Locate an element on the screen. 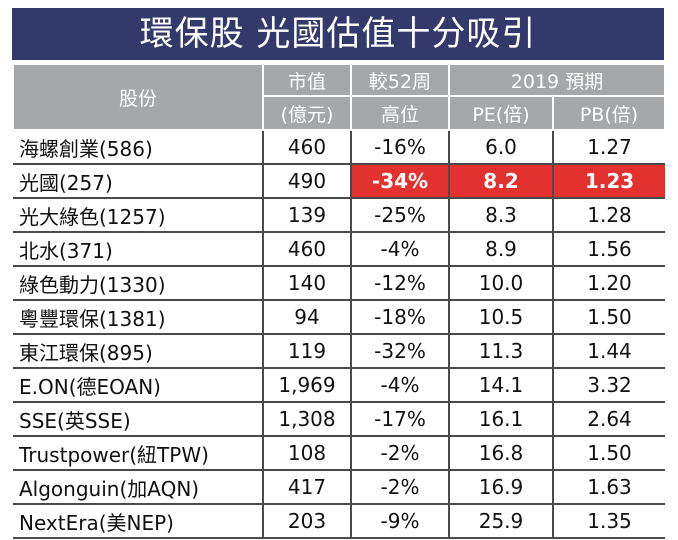 The image size is (678, 540). market-cap: 94 is located at coordinates (307, 317).